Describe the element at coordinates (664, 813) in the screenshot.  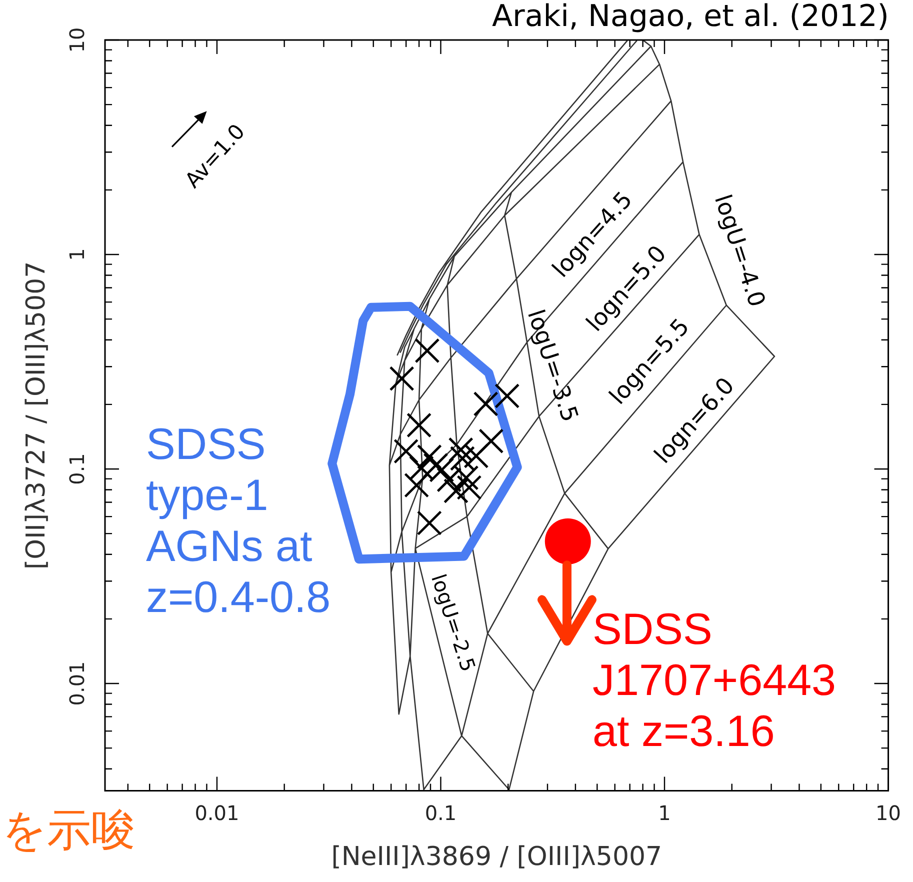
I see `x-tick-label: 1` at that location.